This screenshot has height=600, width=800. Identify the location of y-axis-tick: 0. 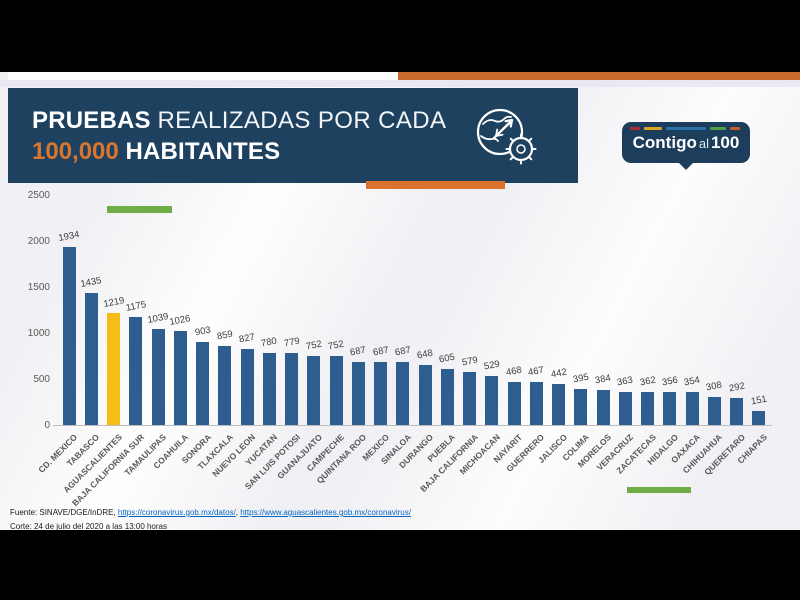
(47, 425).